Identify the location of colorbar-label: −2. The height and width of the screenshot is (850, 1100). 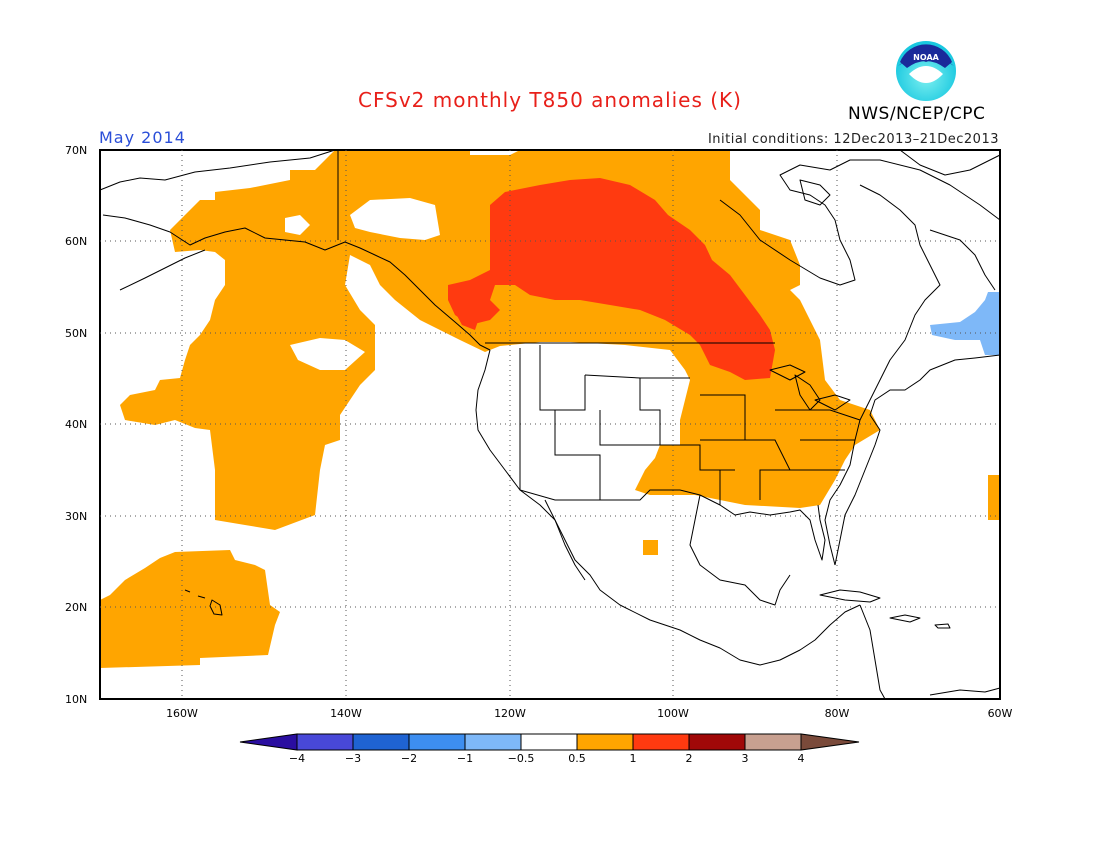
(409, 758).